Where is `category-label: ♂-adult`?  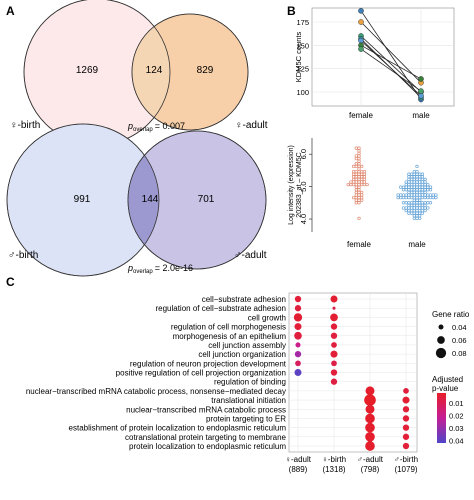
category-label: ♂-adult is located at coordinates (370, 459).